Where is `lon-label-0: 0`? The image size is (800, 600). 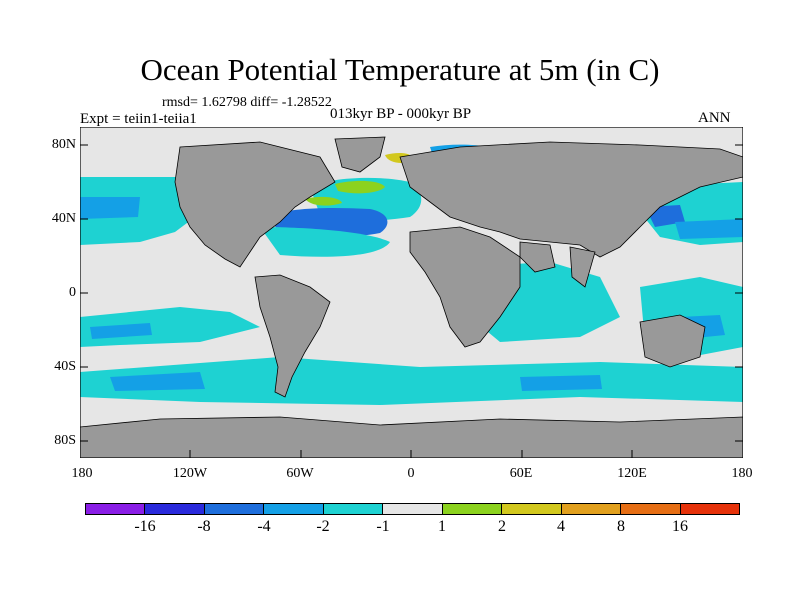
lon-label-0: 0 is located at coordinates (411, 473).